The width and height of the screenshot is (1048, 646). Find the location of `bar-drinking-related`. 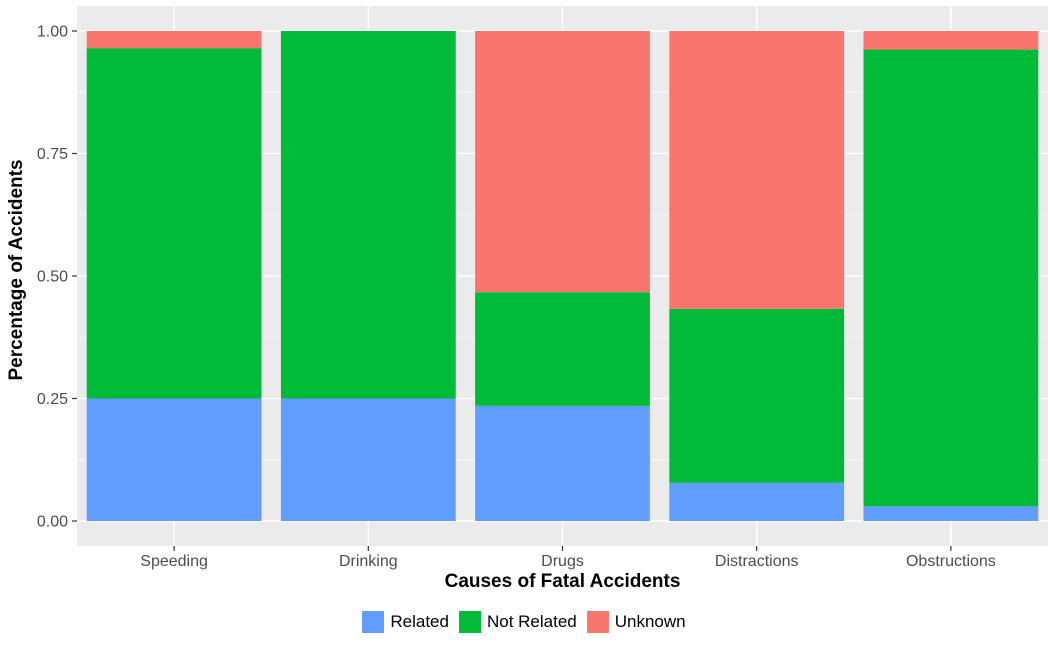

bar-drinking-related is located at coordinates (368, 459).